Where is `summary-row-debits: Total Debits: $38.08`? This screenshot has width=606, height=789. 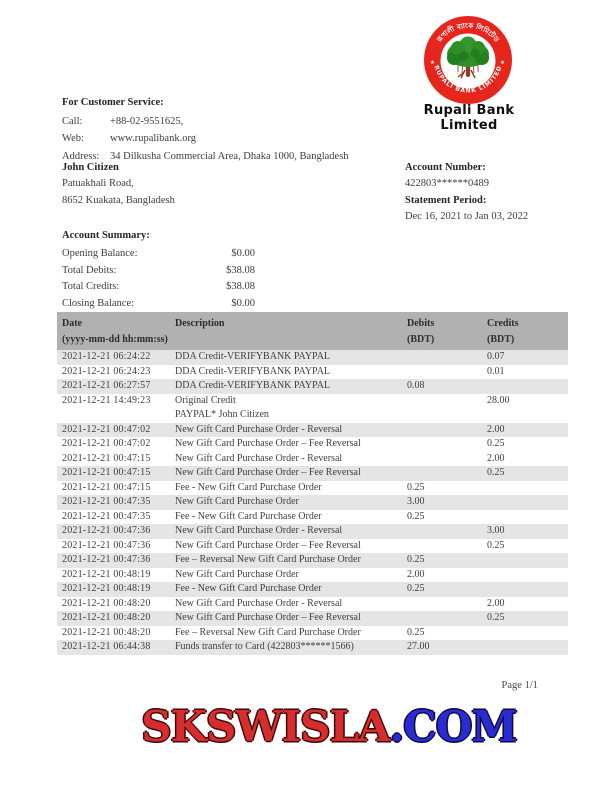
summary-row-debits: Total Debits: $38.08 is located at coordinates (158, 271).